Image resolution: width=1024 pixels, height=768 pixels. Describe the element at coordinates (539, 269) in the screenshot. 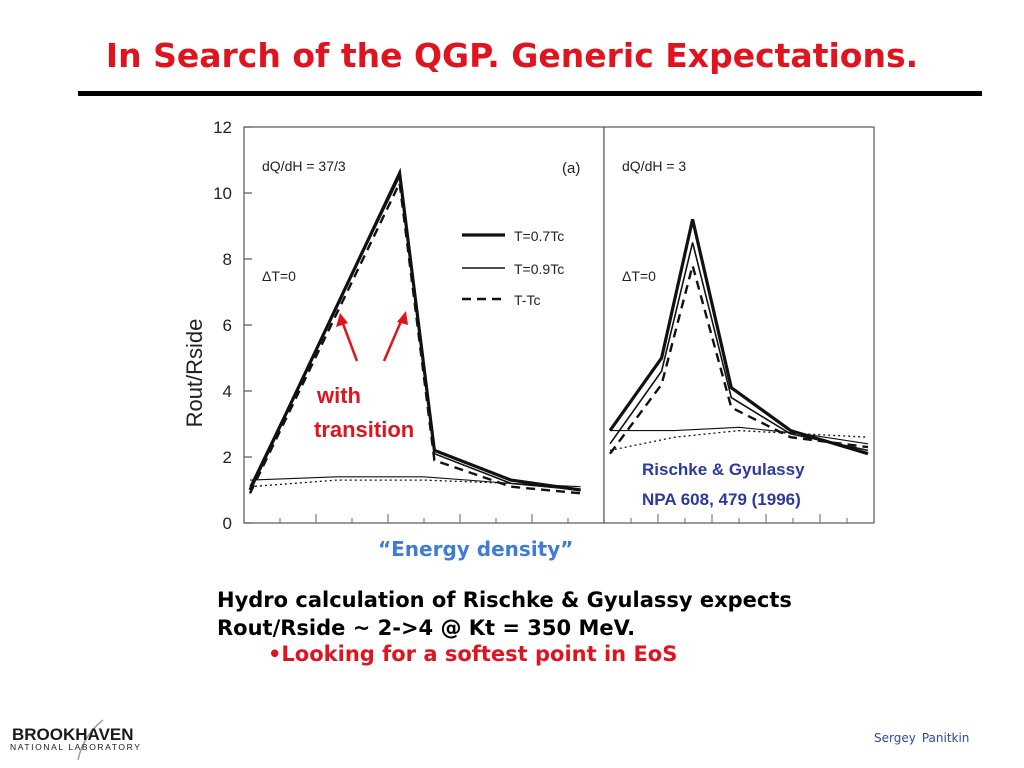

I see `legend-entry-2: T=0.9Tc` at that location.